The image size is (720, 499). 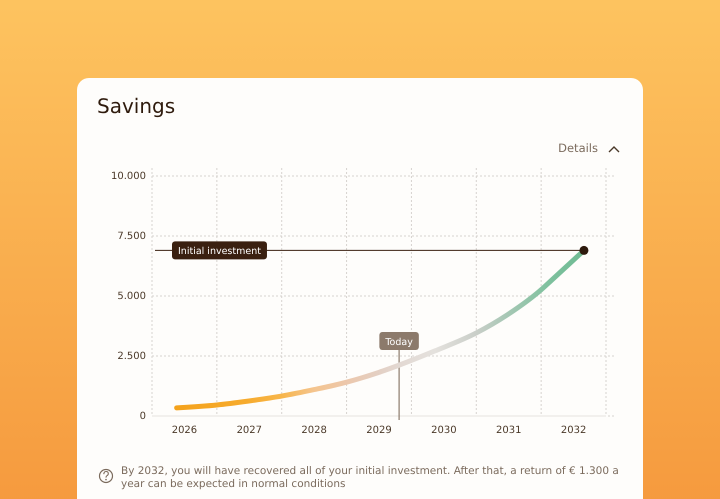 What do you see at coordinates (578, 148) in the screenshot?
I see `text: Details` at bounding box center [578, 148].